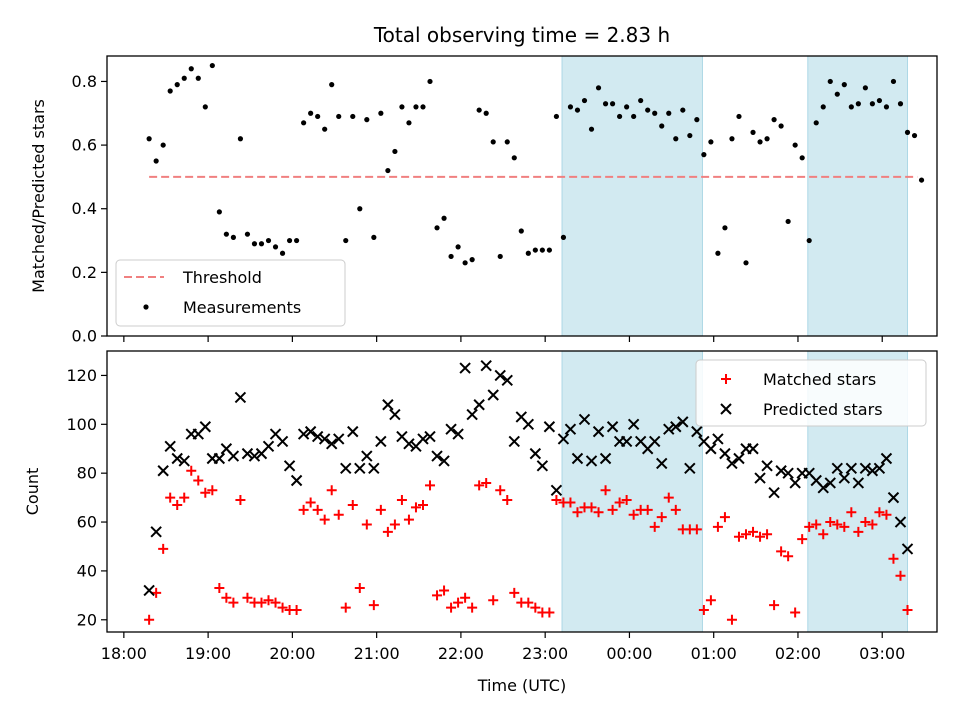 Image resolution: width=960 pixels, height=720 pixels. Describe the element at coordinates (222, 277) in the screenshot. I see `legend-threshold-label: Threshold` at that location.